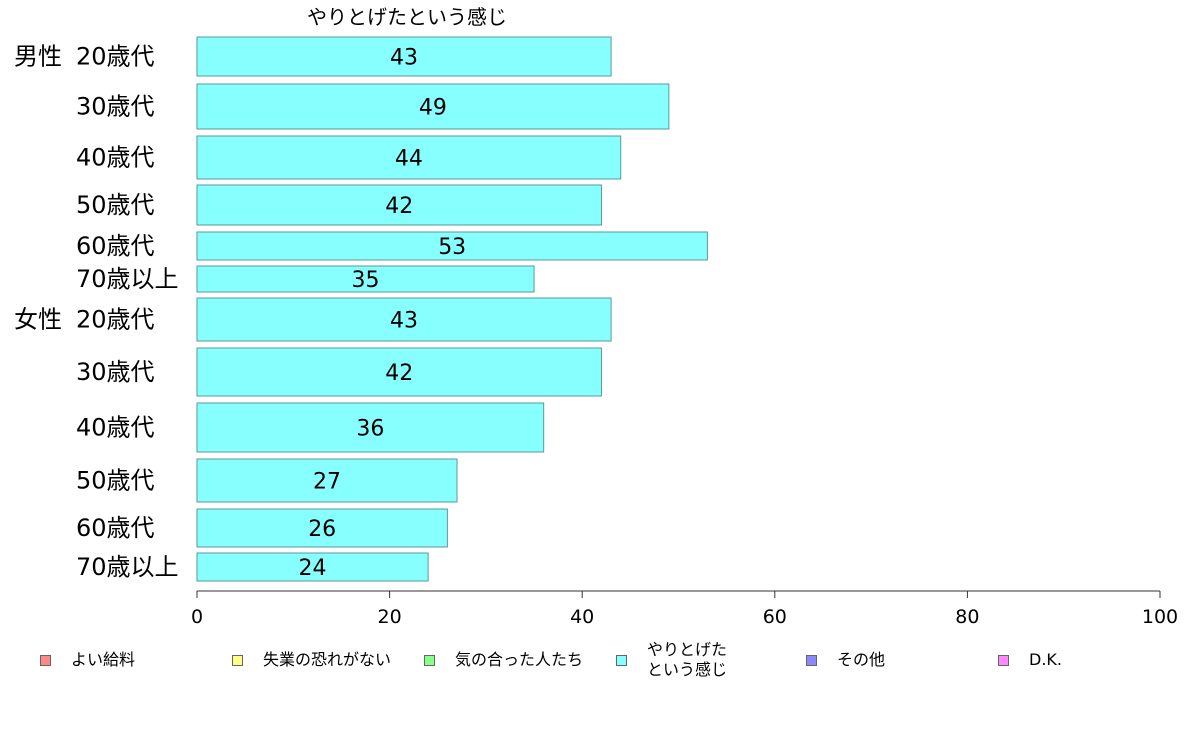 The width and height of the screenshot is (1188, 736). I want to click on group-label: 男性, so click(38, 57).